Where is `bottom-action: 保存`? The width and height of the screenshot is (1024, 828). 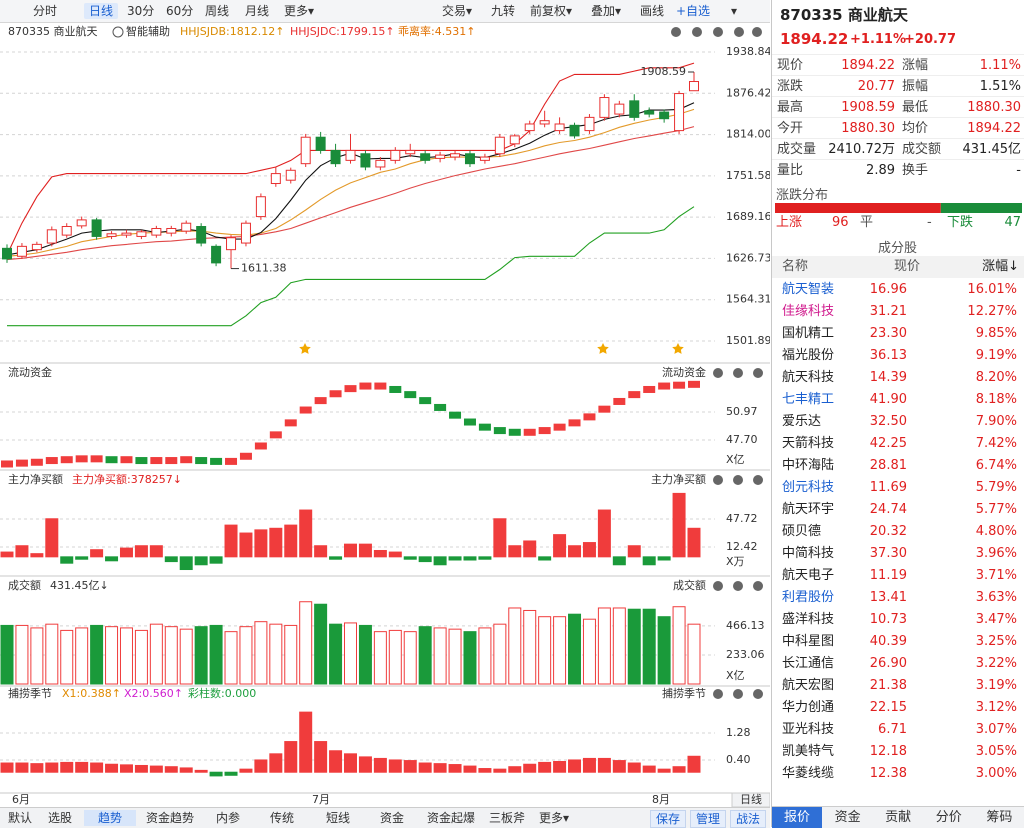 bottom-action: 保存 is located at coordinates (668, 819).